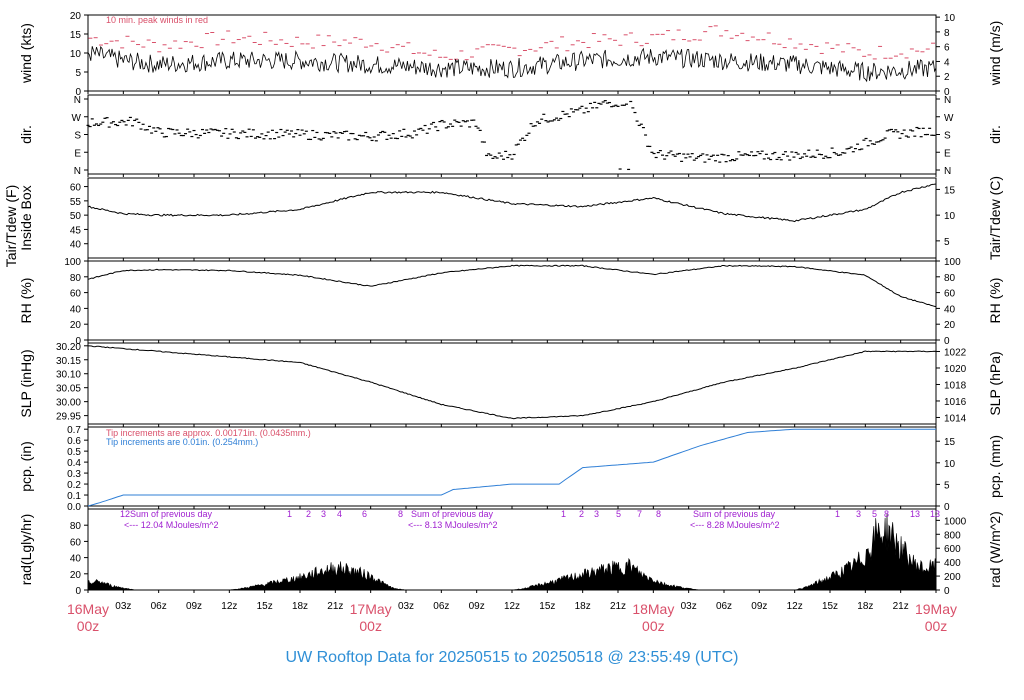 The width and height of the screenshot is (1024, 700). Describe the element at coordinates (68, 417) in the screenshot. I see `pressure-ytick-label: 29.95` at that location.